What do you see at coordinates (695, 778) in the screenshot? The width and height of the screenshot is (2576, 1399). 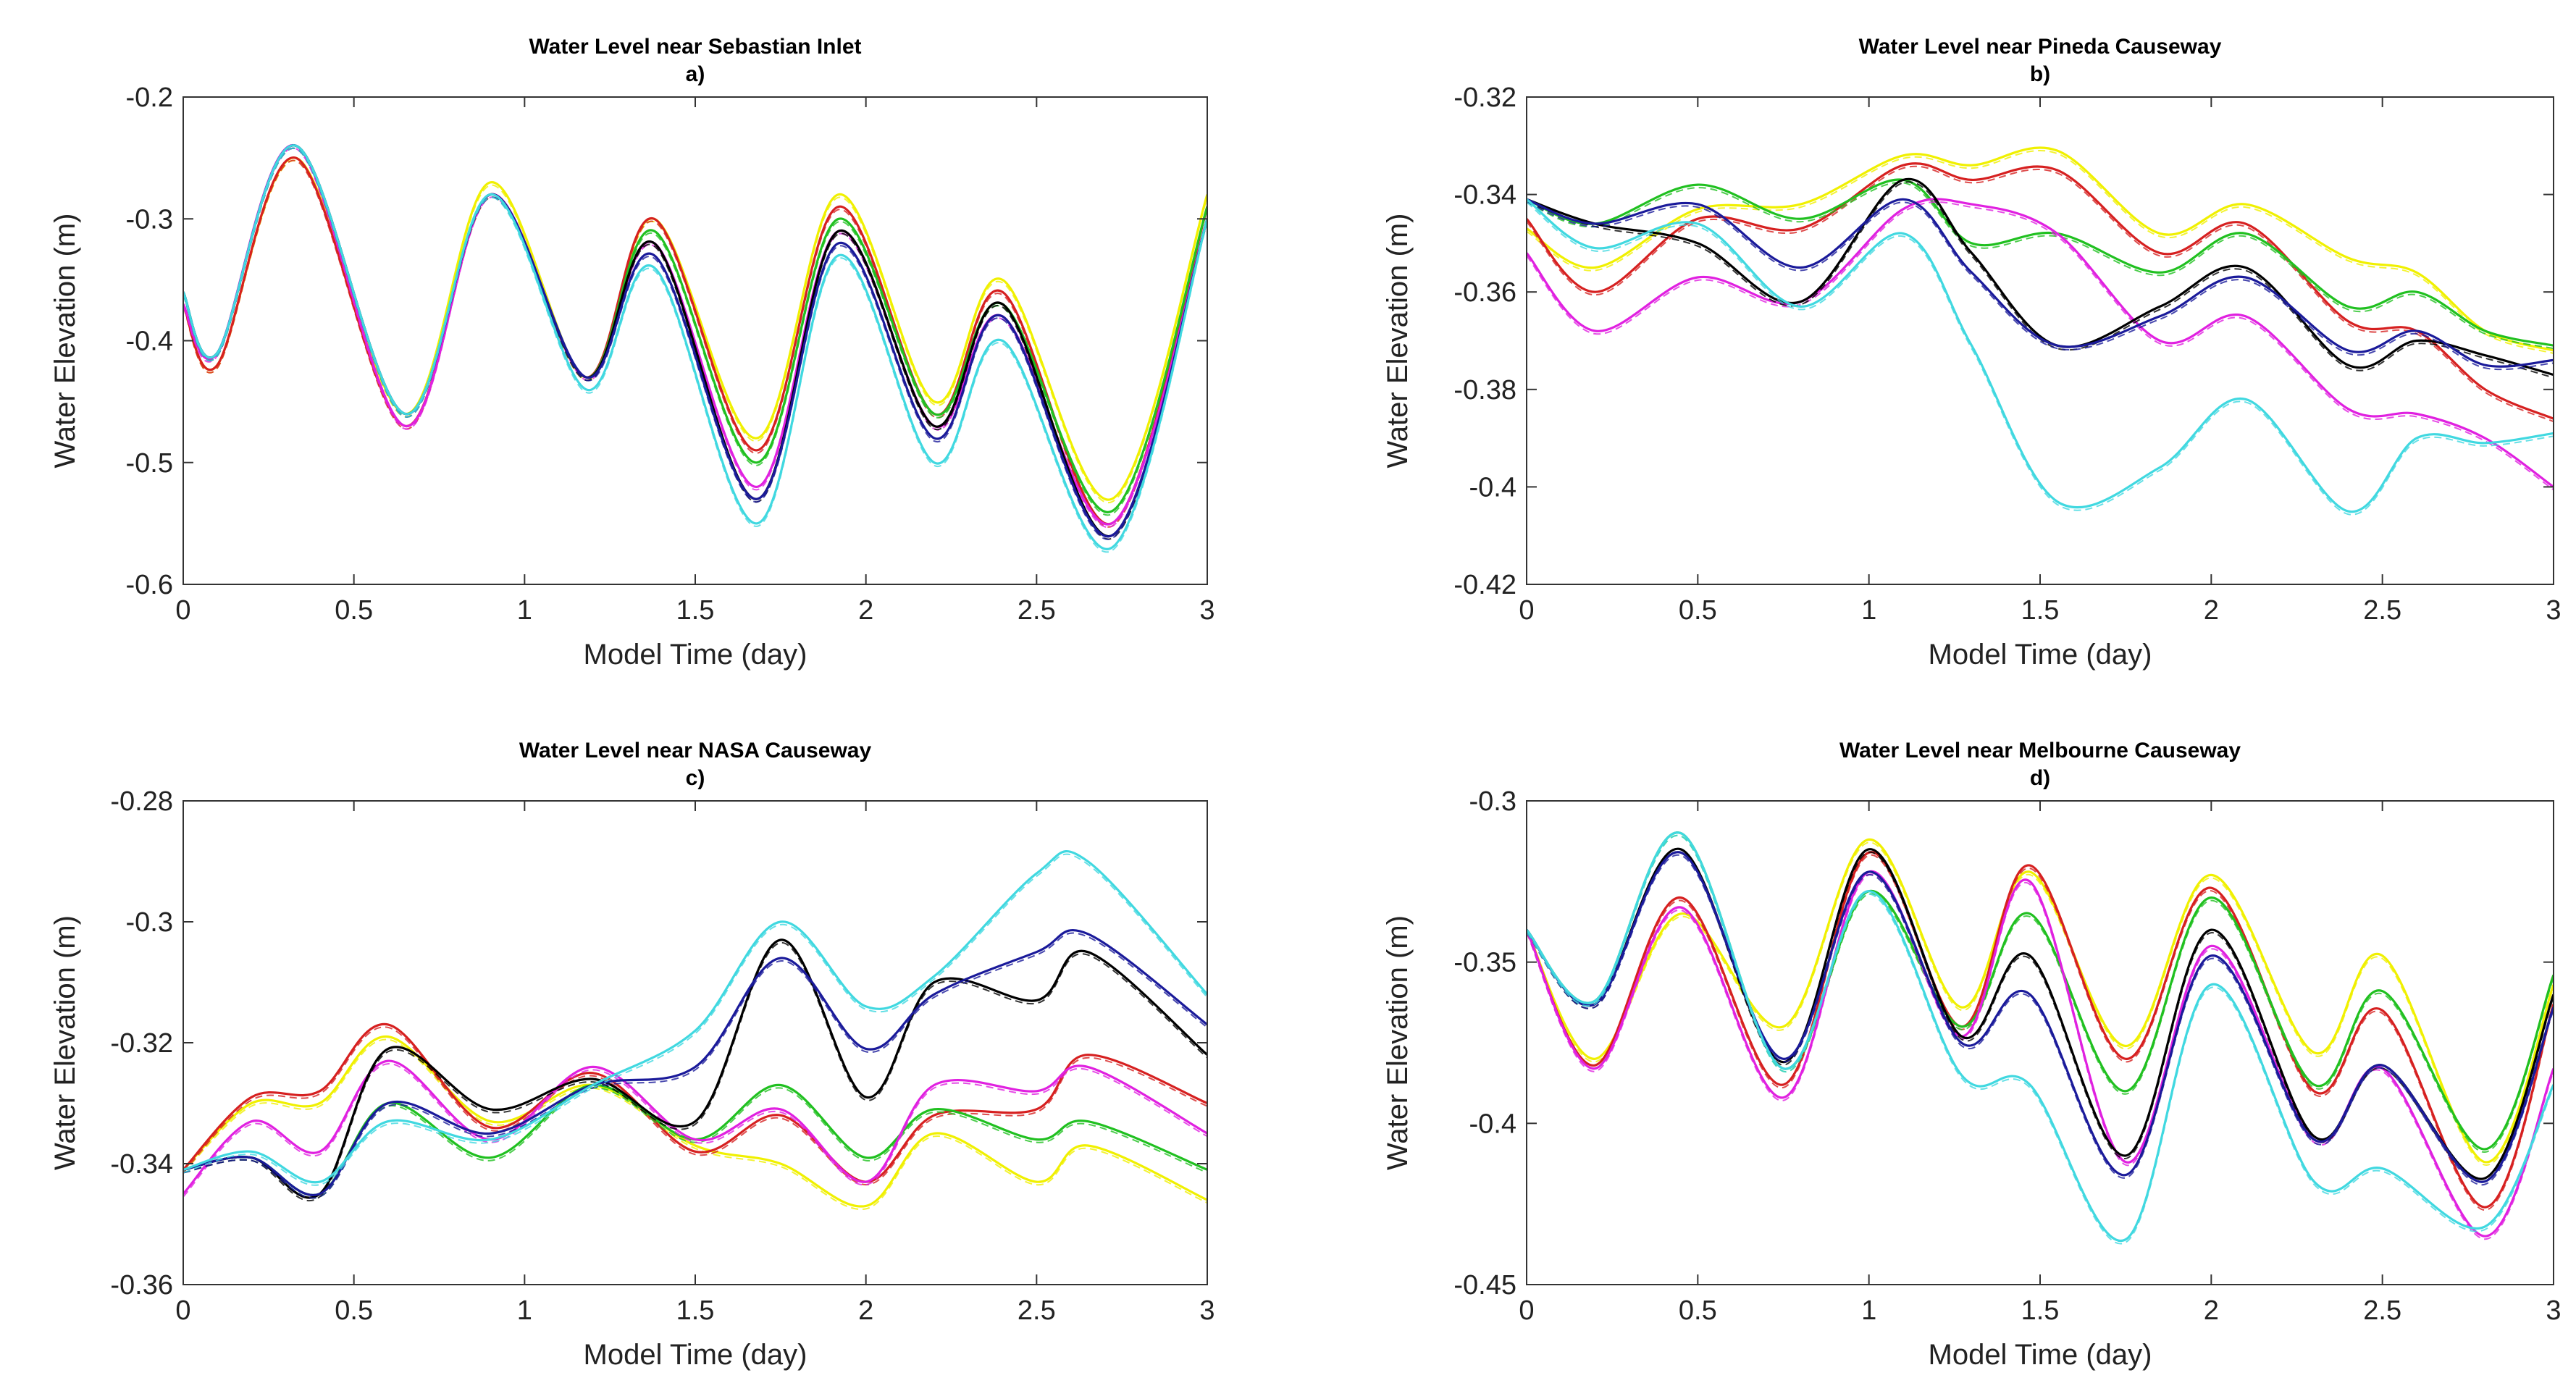 I see `chart-subtitle: c)` at bounding box center [695, 778].